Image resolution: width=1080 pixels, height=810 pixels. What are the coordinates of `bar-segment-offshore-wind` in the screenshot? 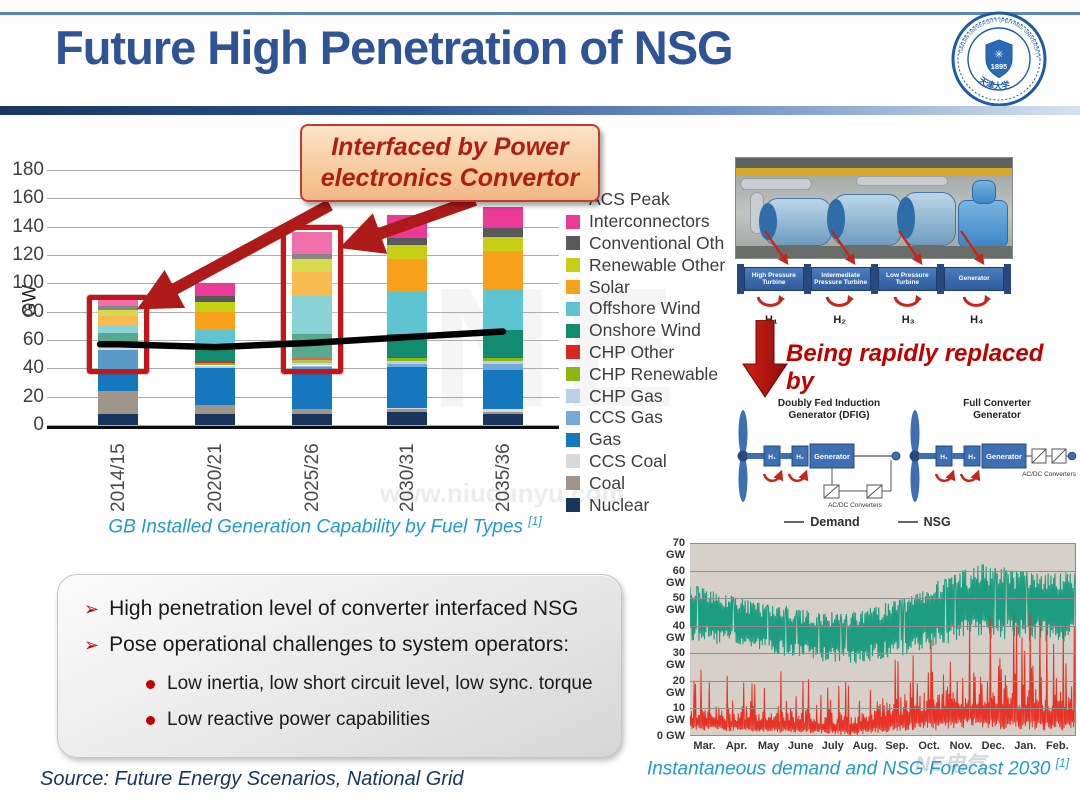 It's located at (312, 315).